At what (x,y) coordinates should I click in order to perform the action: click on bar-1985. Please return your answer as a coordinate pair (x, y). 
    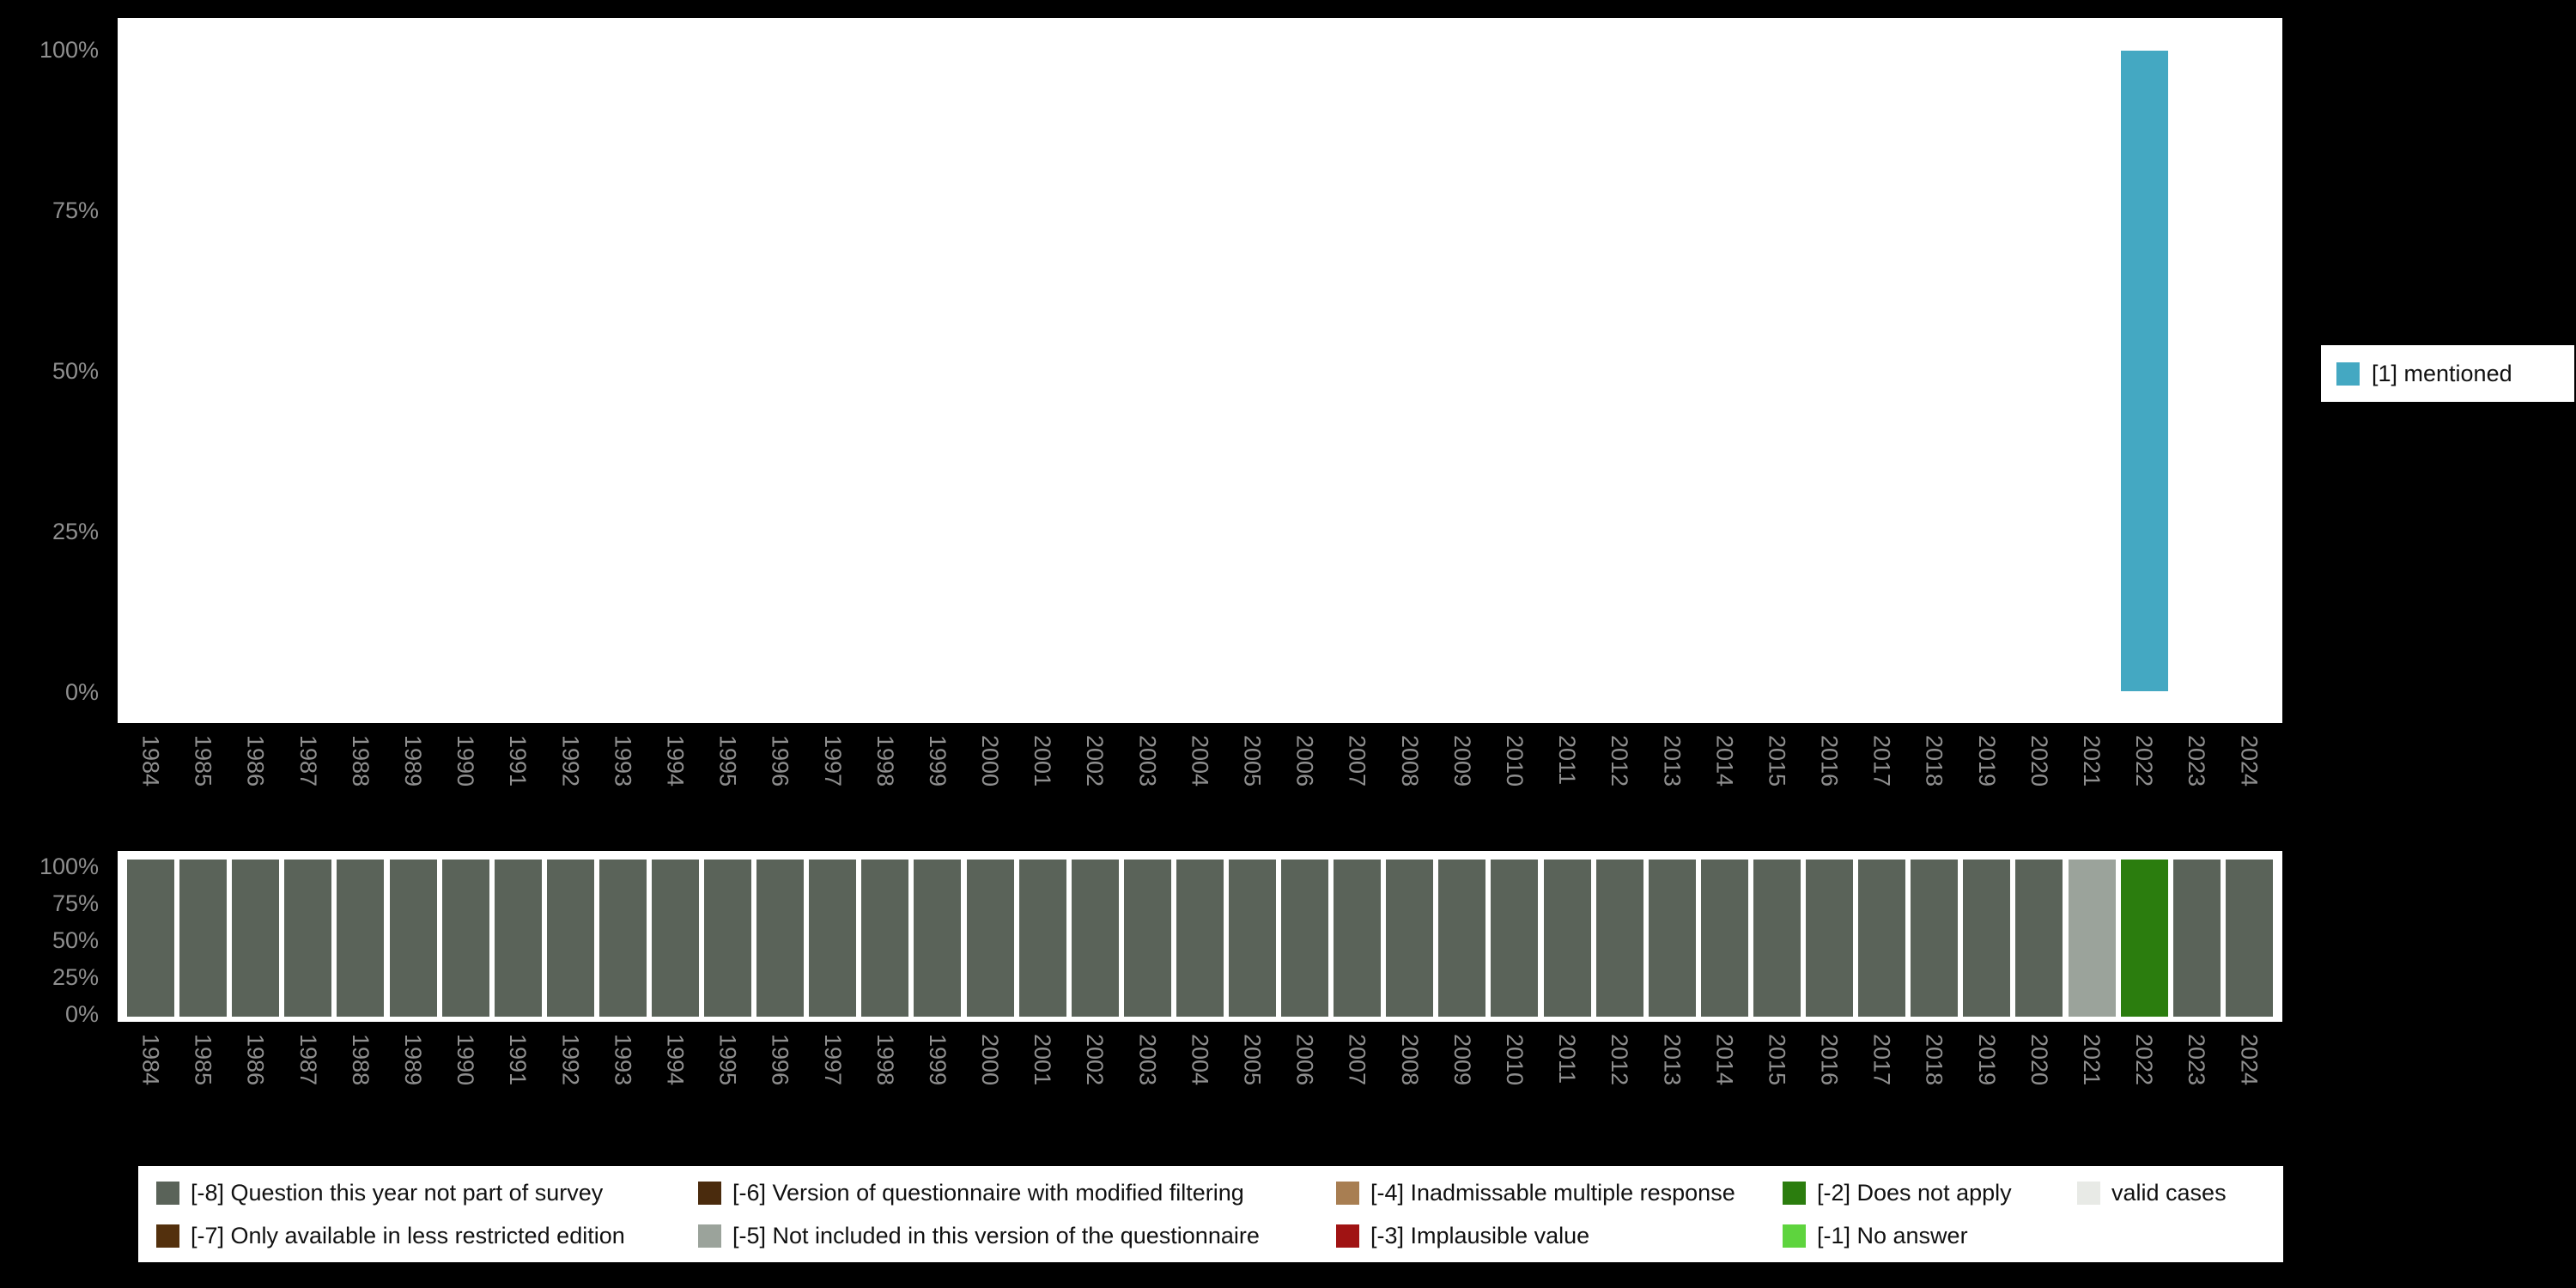
    Looking at the image, I should click on (203, 939).